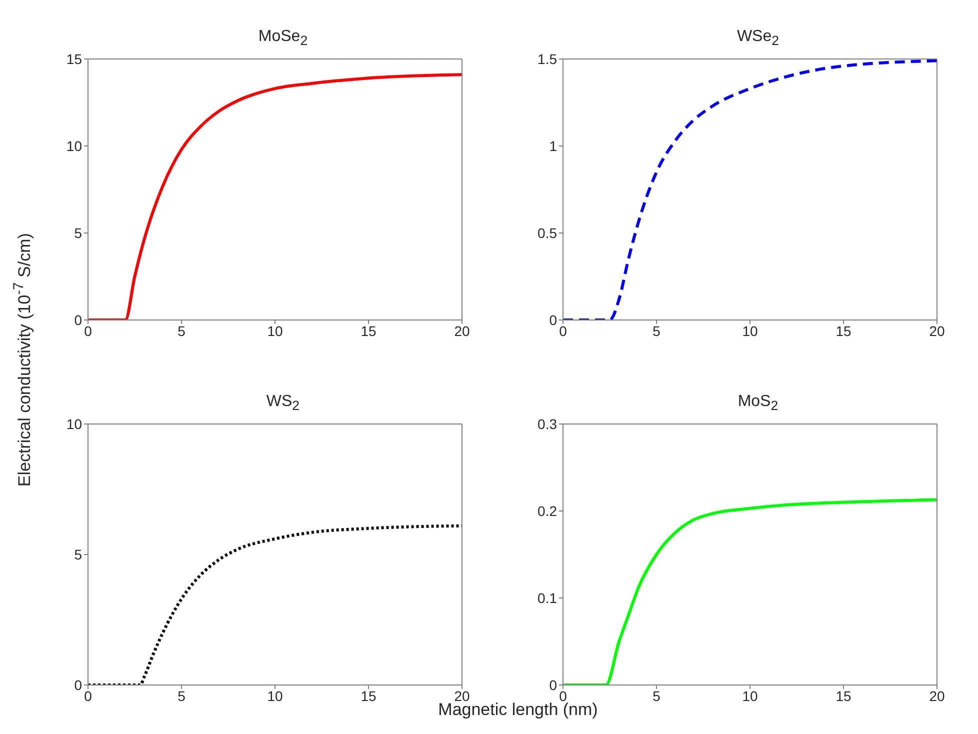  Describe the element at coordinates (758, 39) in the screenshot. I see `chart-title: WSe$_{2}$` at that location.